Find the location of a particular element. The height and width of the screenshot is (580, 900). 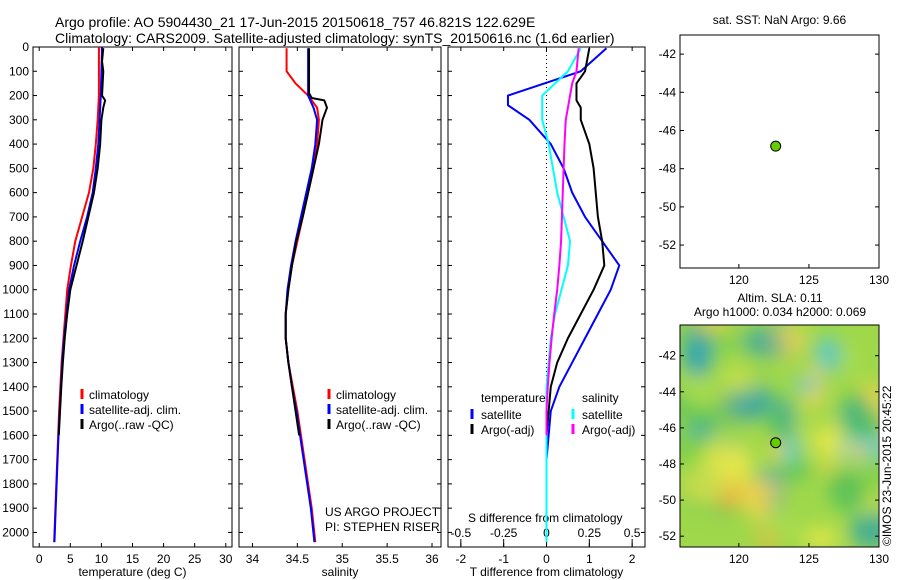

depth-tick-label: 500 is located at coordinates (19, 168).